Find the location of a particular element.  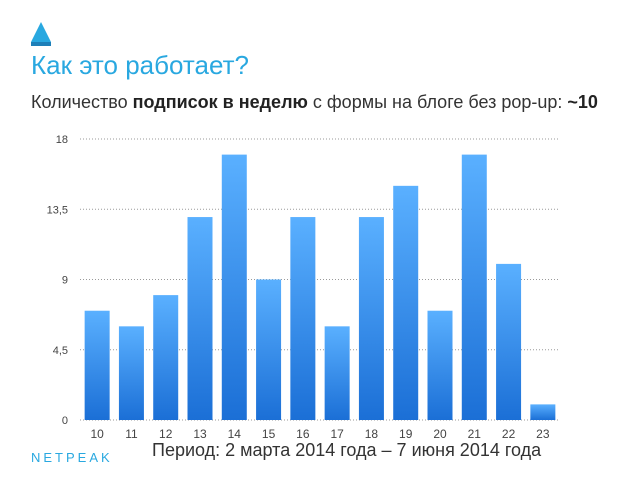

y-tick-label: 13,5 is located at coordinates (57, 210).